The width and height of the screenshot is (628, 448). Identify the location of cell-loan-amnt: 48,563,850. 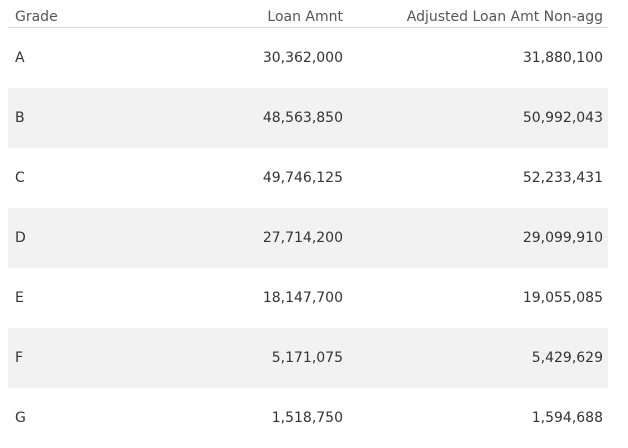
(302, 118).